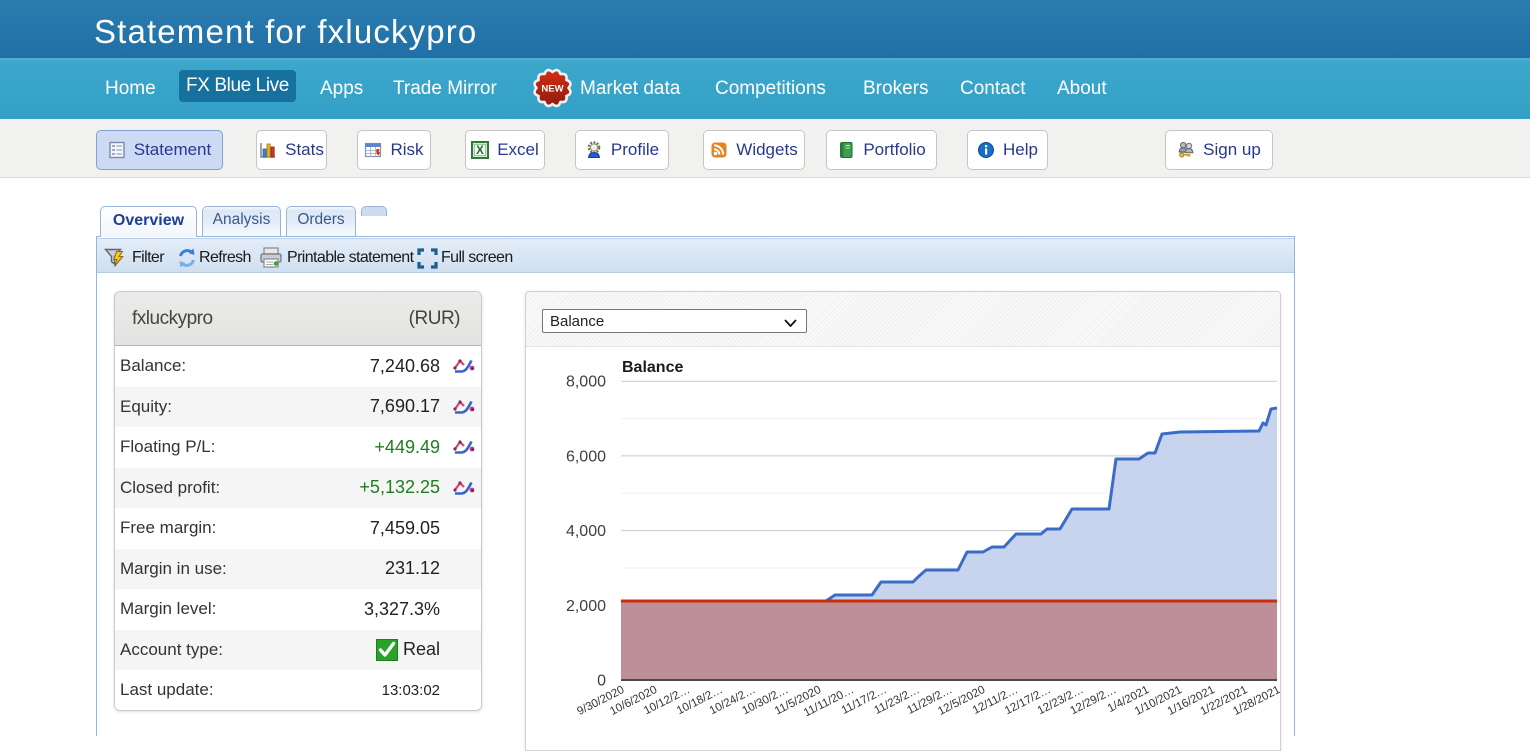  Describe the element at coordinates (586, 531) in the screenshot. I see `svg-text: 4,000` at that location.